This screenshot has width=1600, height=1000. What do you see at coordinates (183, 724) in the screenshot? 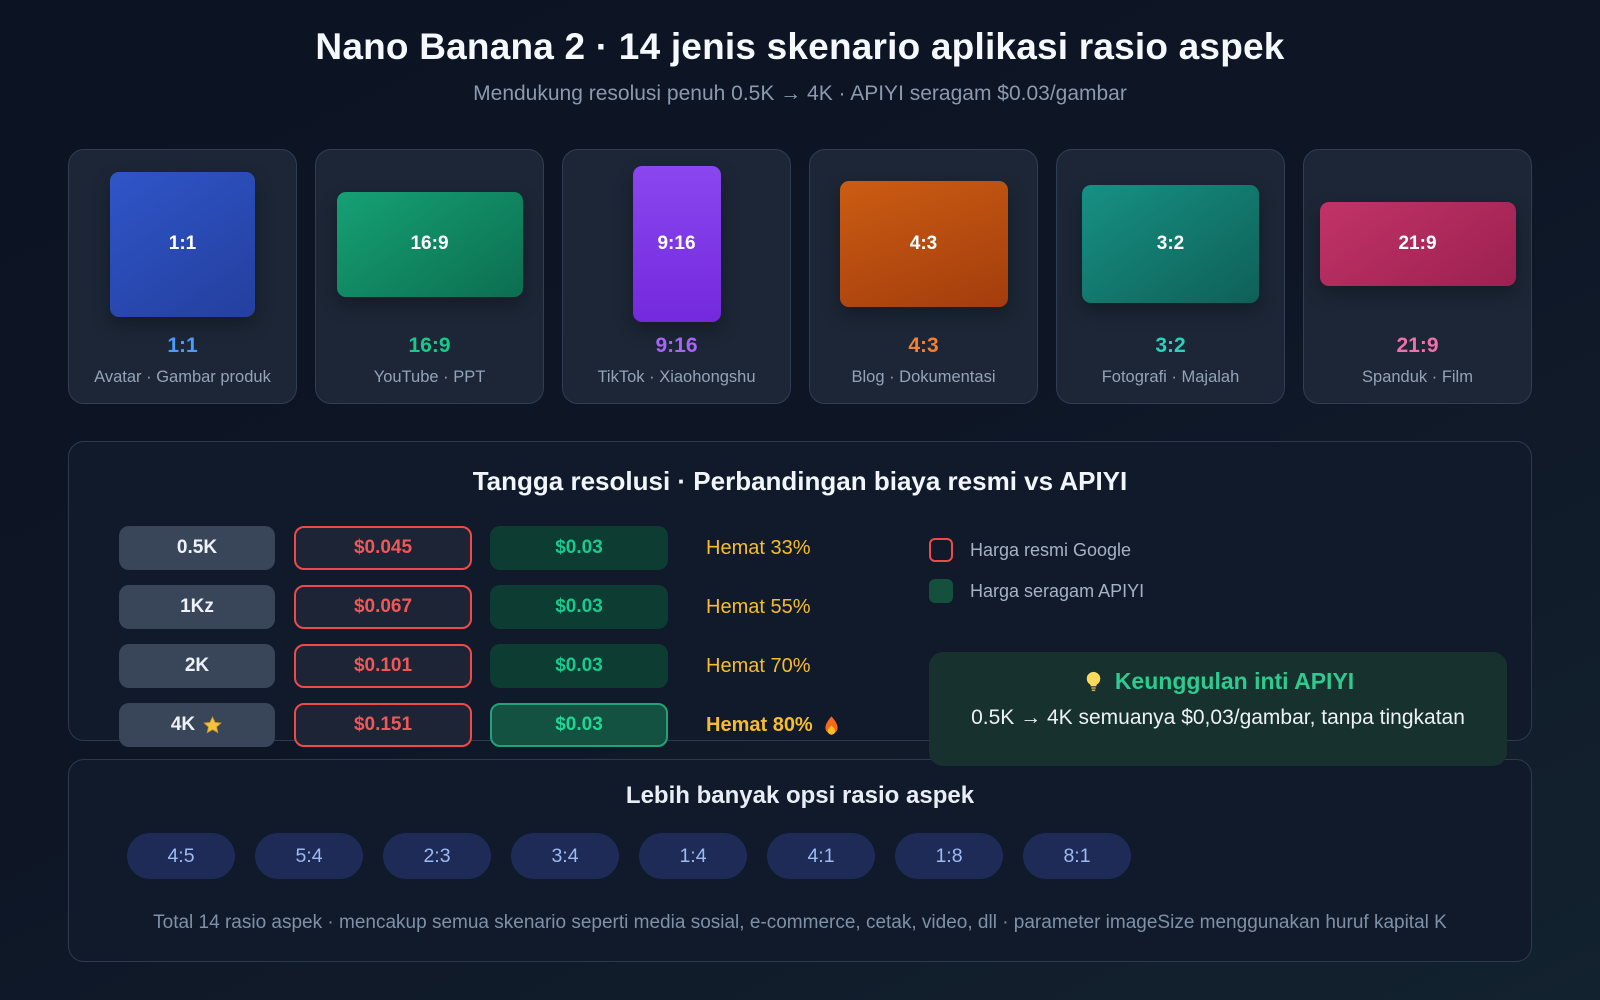
I see `resolution-text: 4K` at bounding box center [183, 724].